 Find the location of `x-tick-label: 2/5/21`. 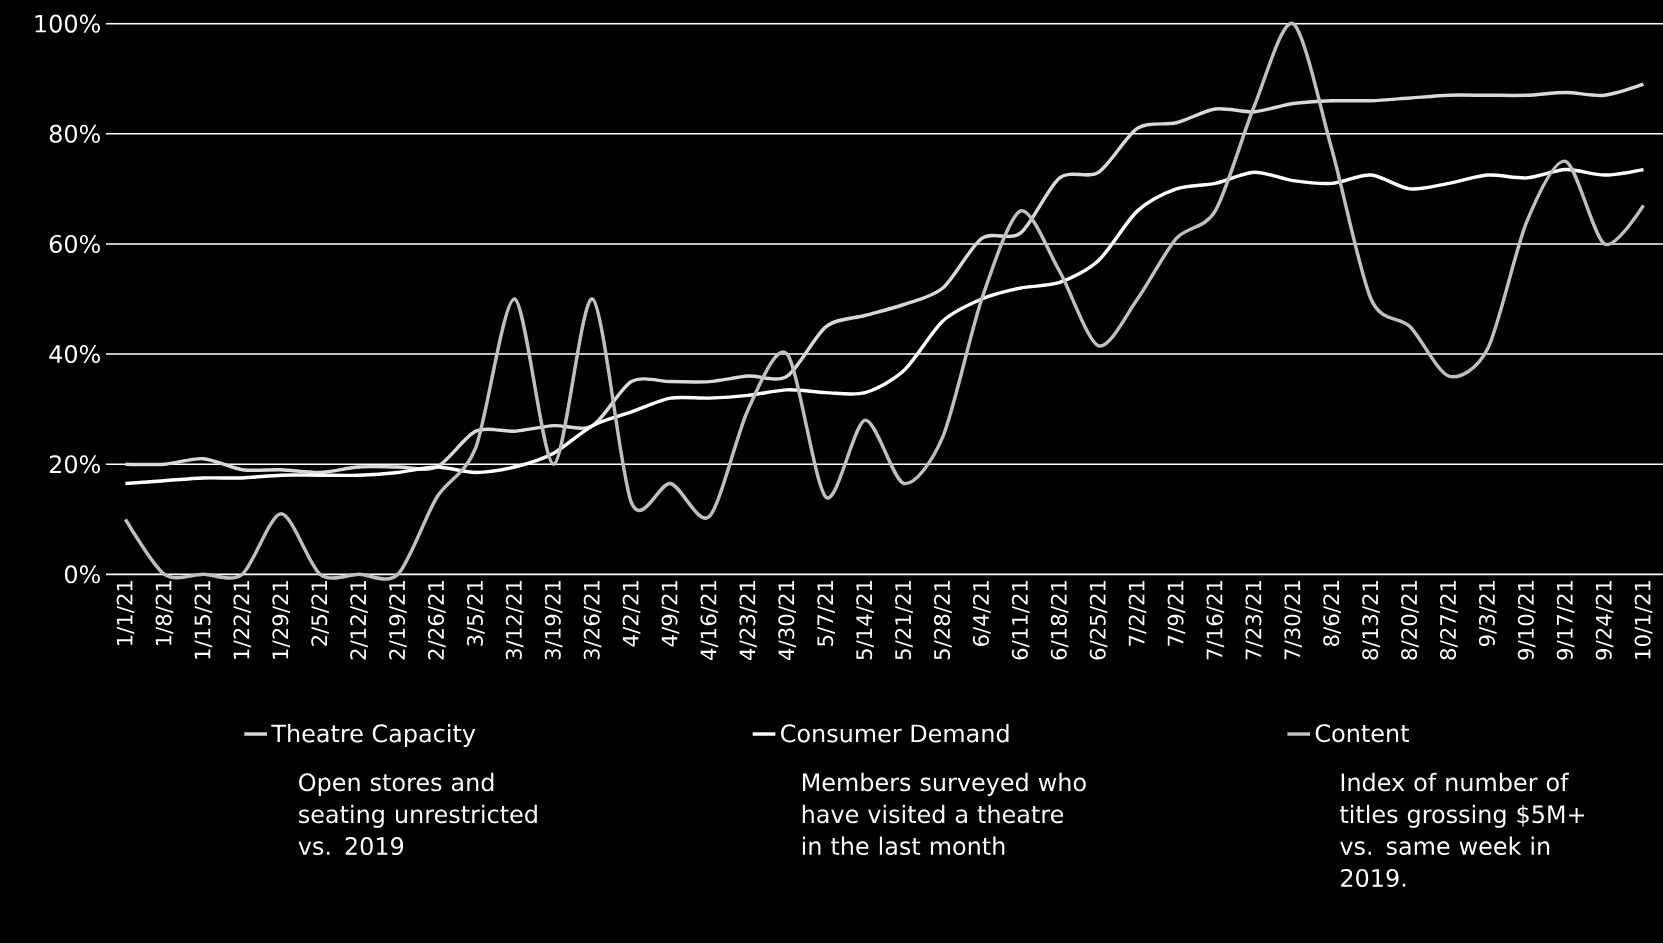

x-tick-label: 2/5/21 is located at coordinates (320, 613).